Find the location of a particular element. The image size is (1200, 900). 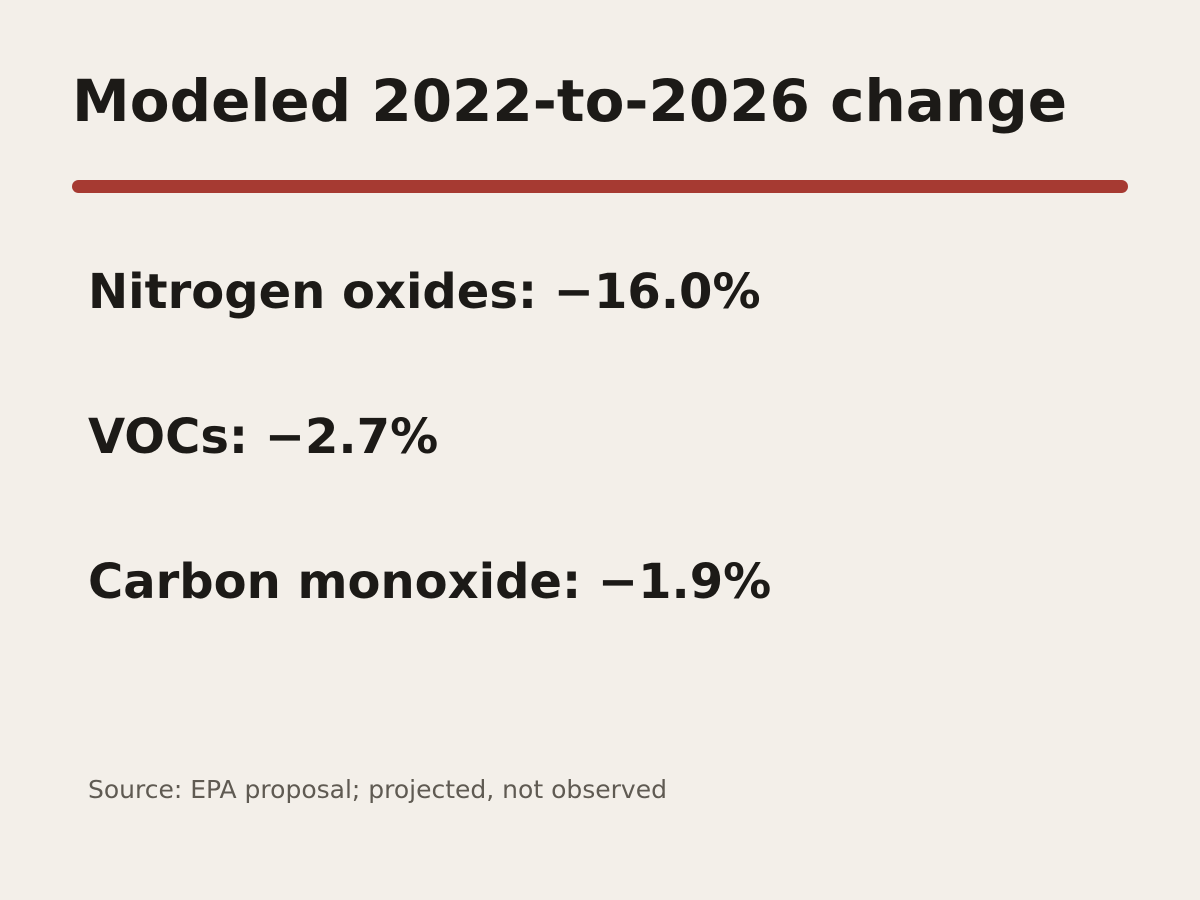

item: Carbon monoxide: −1.9% is located at coordinates (430, 582).